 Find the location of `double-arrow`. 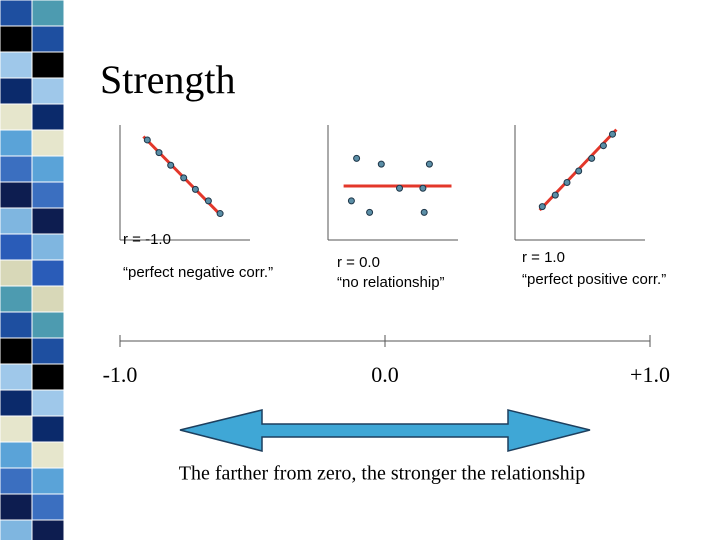

double-arrow is located at coordinates (385, 430).